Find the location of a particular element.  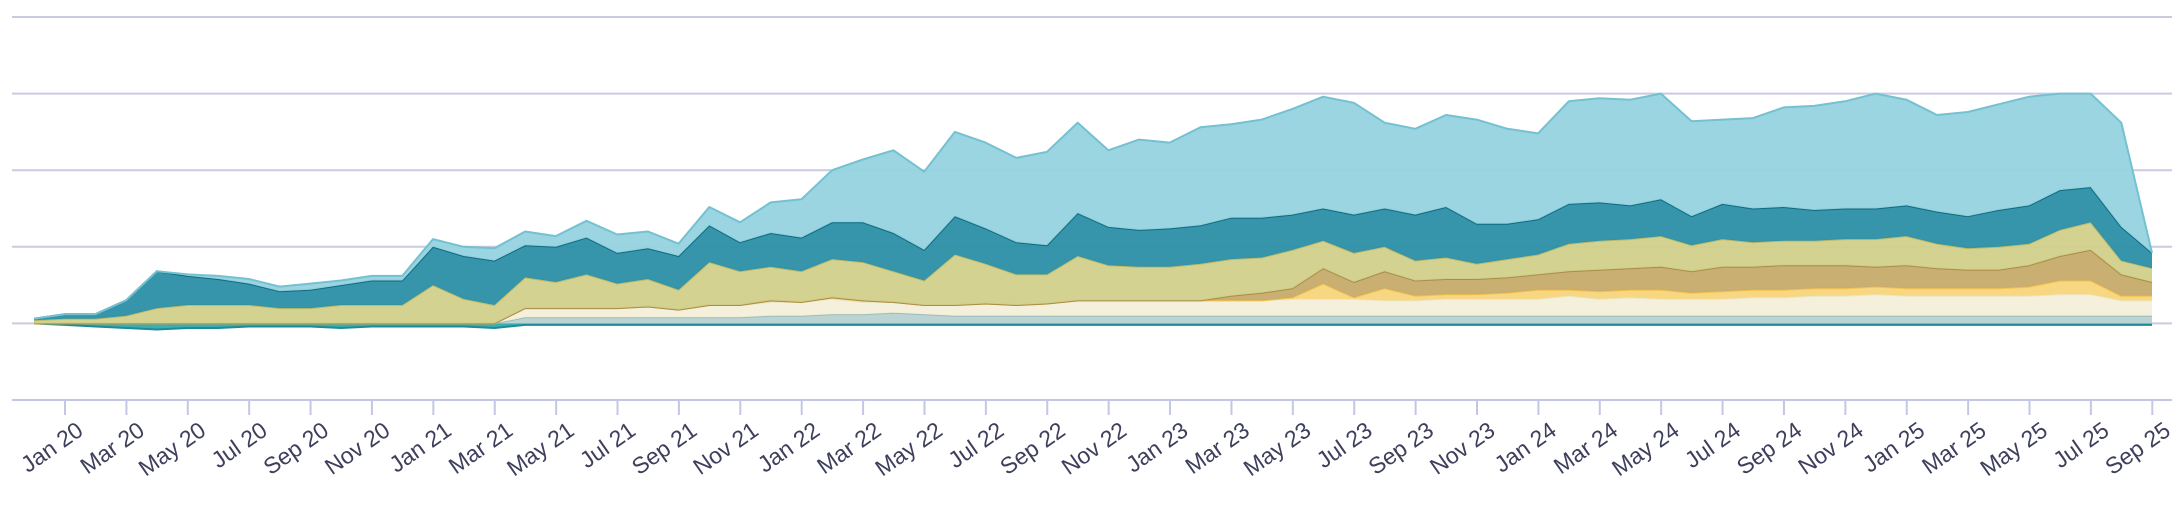

x-tick-label: Sep 25 is located at coordinates (2137, 448).